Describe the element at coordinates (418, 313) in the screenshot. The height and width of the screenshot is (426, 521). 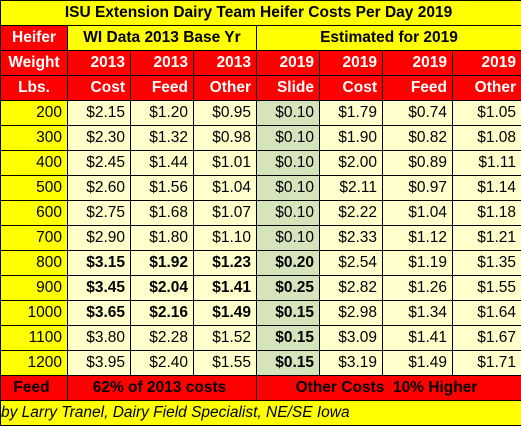
I see `cell-feed-2019: $1.34` at that location.